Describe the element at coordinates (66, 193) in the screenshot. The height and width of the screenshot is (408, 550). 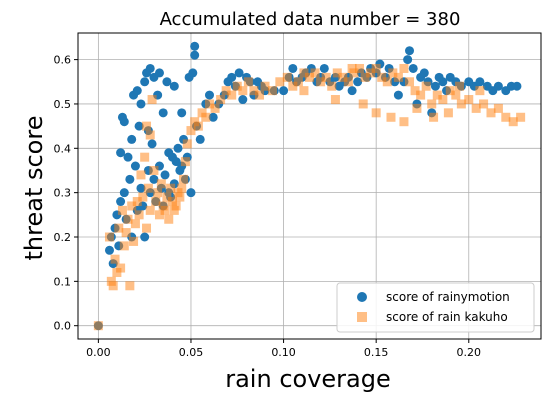
I see `y-axis-ticks: 0.0 0.1 0.2 0.3 0.4 0.5 0.6` at that location.